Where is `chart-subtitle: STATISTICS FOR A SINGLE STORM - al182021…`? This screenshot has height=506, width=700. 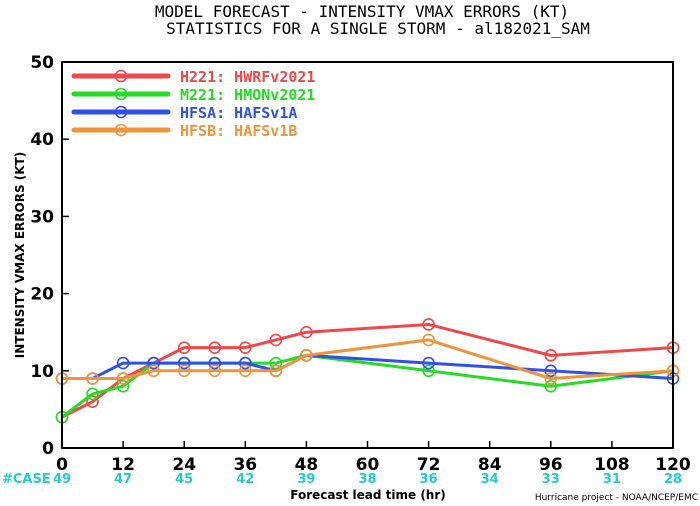 chart-subtitle: STATISTICS FOR A SINGLE STORM - al182021… is located at coordinates (378, 28).